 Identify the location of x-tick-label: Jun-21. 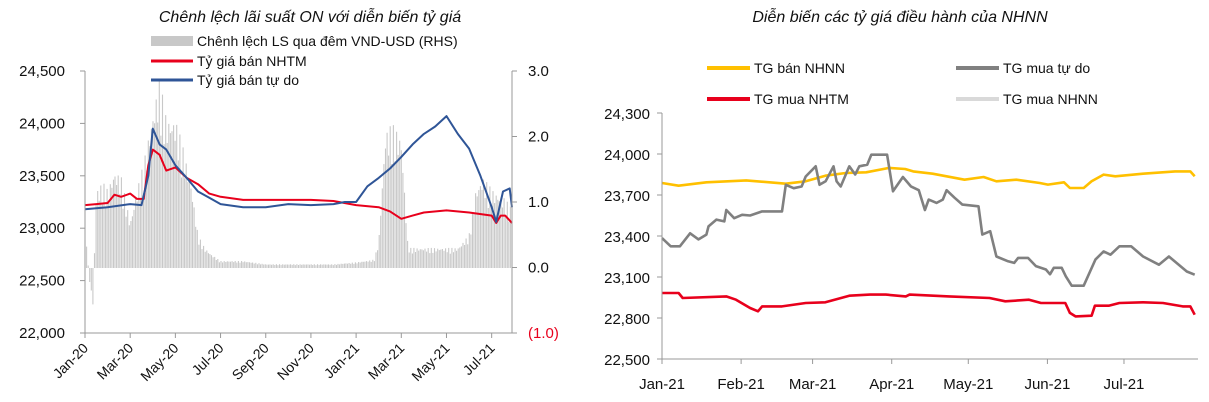
(1047, 384).